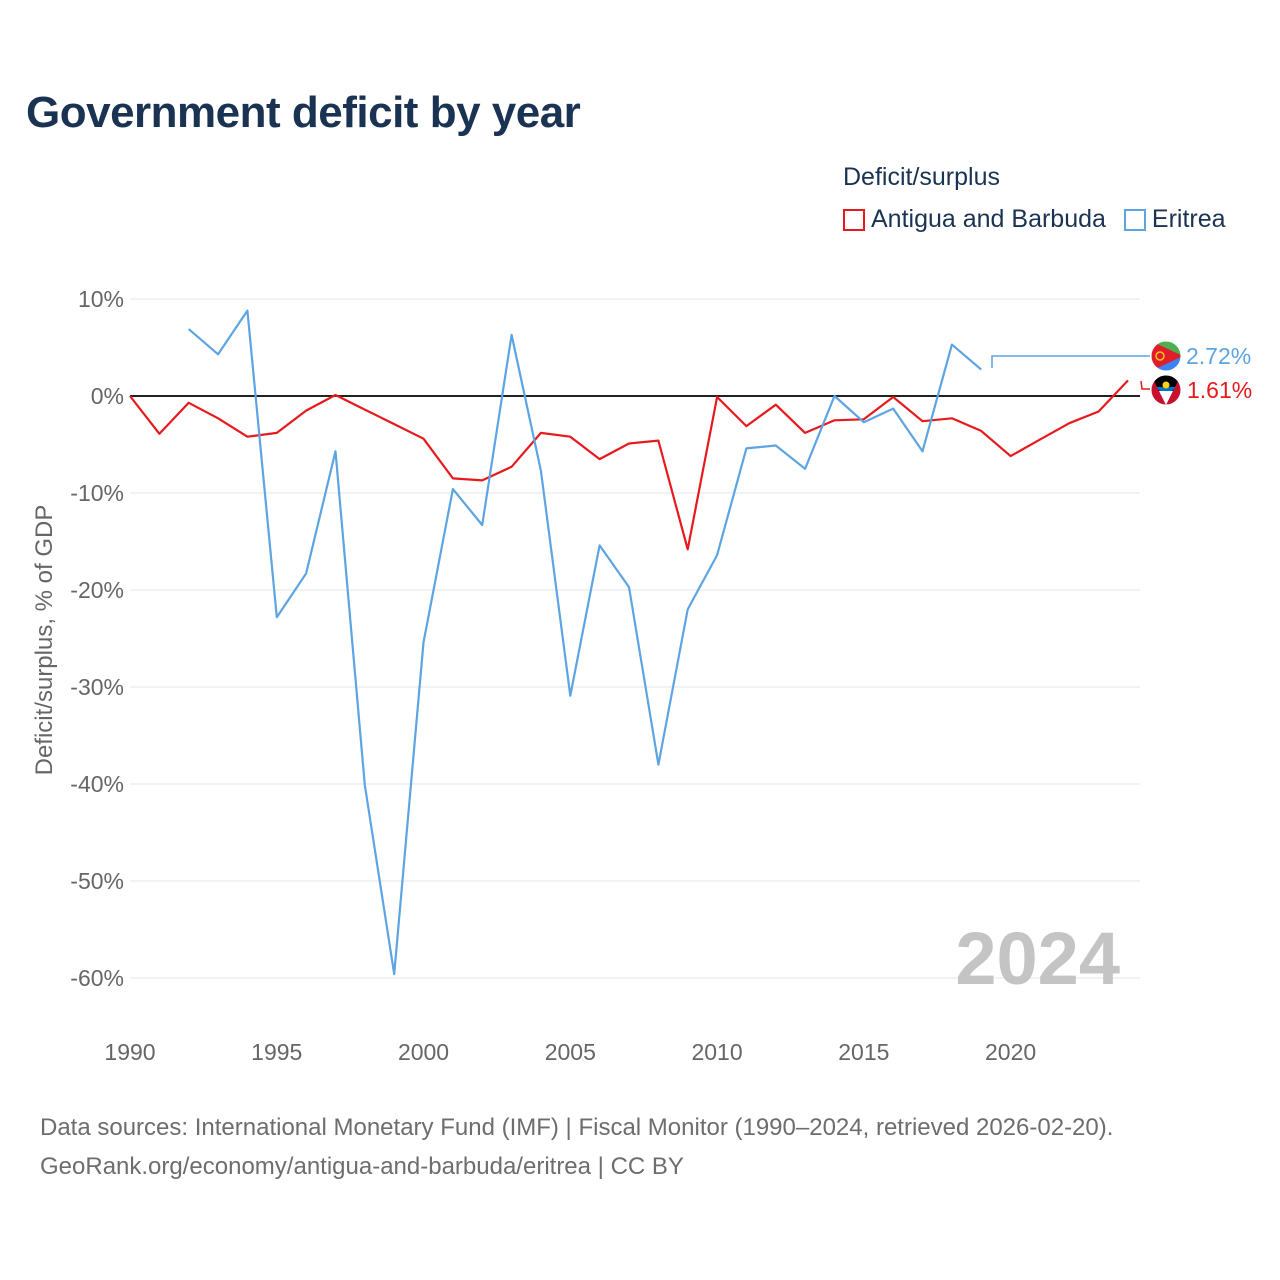 The image size is (1280, 1280). What do you see at coordinates (97, 638) in the screenshot?
I see `y-tick-labels: 10% 0% -10% -20% -30% -40% -50% -60%` at bounding box center [97, 638].